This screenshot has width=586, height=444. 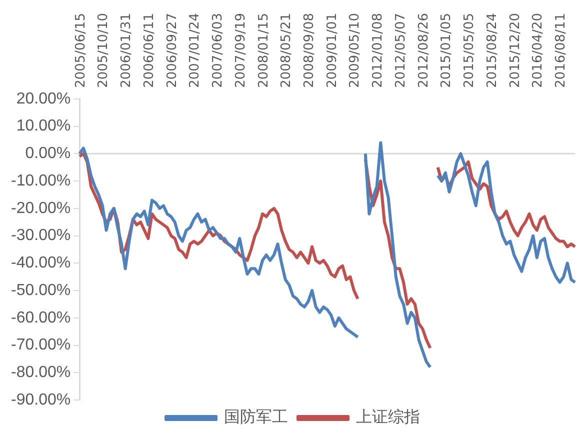 I want to click on x-tick-label: 2009/05/10, so click(x=355, y=50).